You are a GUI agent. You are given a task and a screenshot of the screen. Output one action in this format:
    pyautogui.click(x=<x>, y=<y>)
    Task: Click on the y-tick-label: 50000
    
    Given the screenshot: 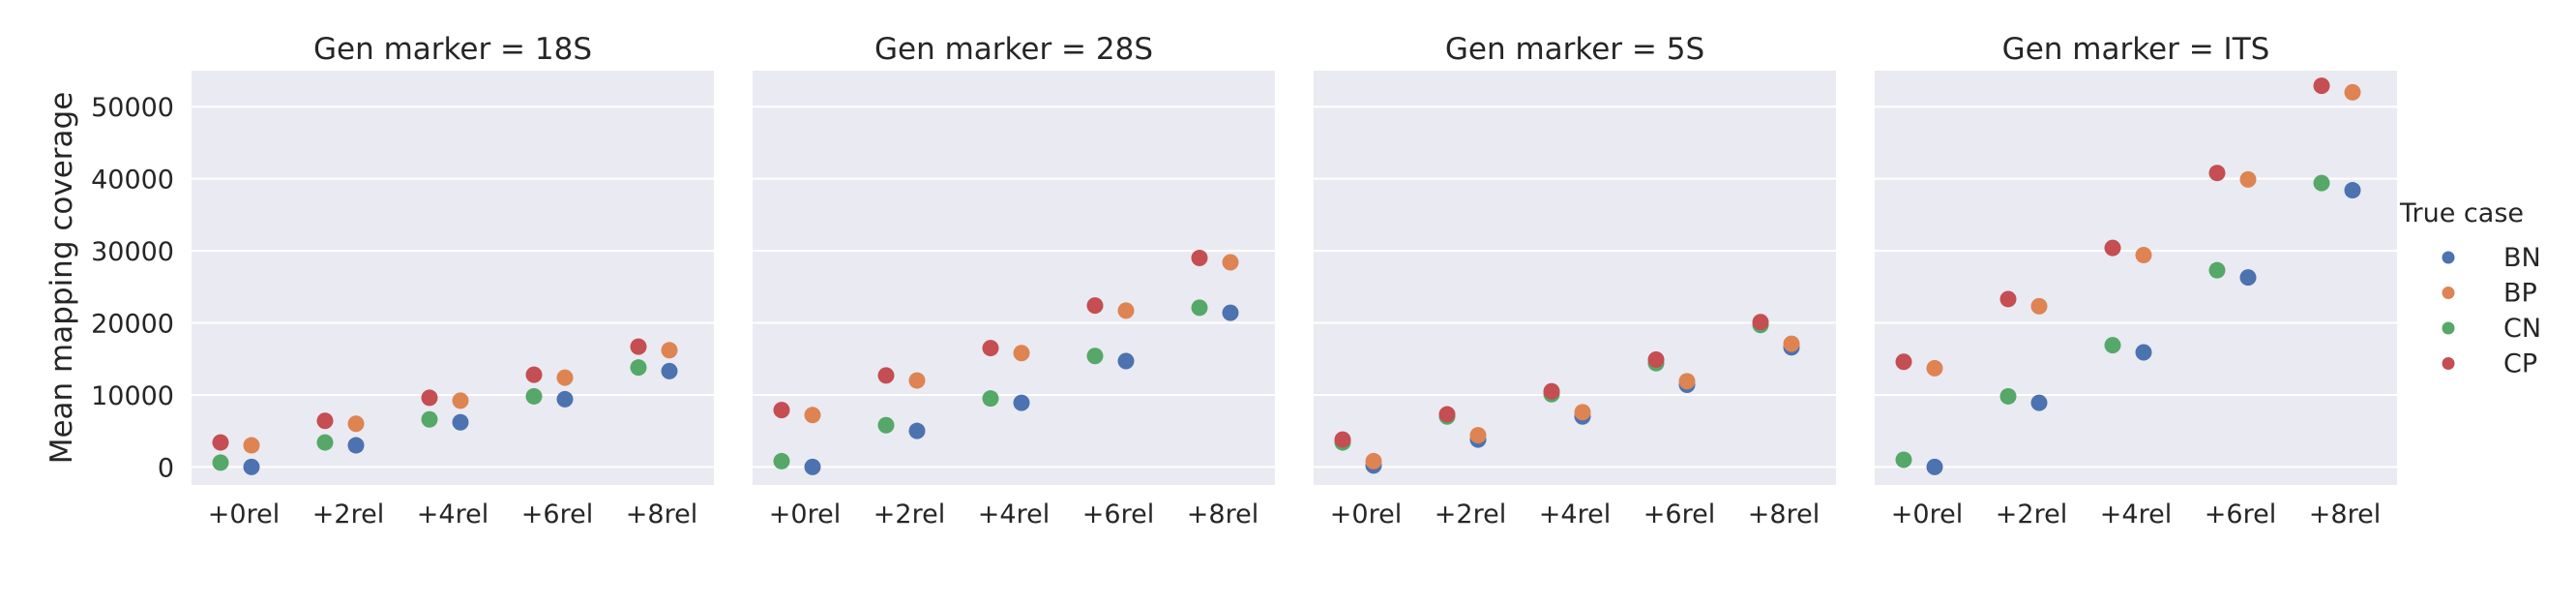 What is the action you would take?
    pyautogui.click(x=133, y=108)
    